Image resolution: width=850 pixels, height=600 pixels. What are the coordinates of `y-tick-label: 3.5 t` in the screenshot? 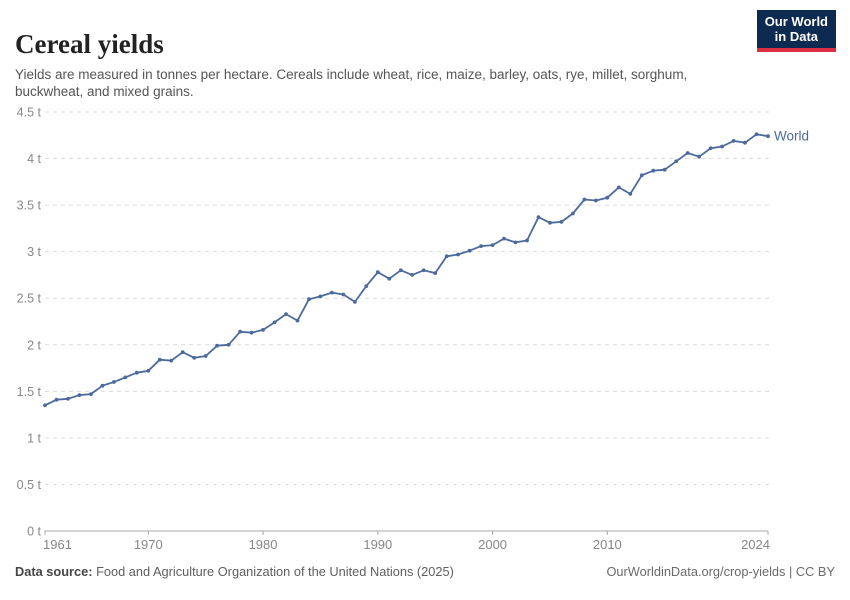 It's located at (29, 206).